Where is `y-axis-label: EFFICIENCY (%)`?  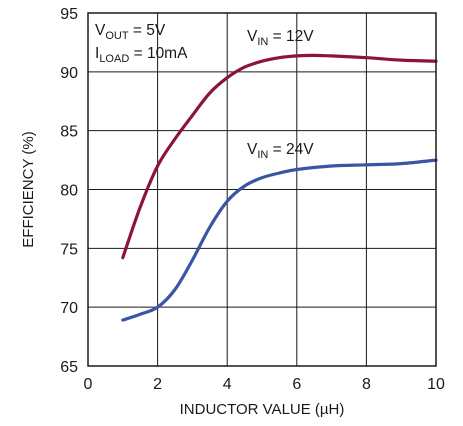 y-axis-label: EFFICIENCY (%) is located at coordinates (28, 189).